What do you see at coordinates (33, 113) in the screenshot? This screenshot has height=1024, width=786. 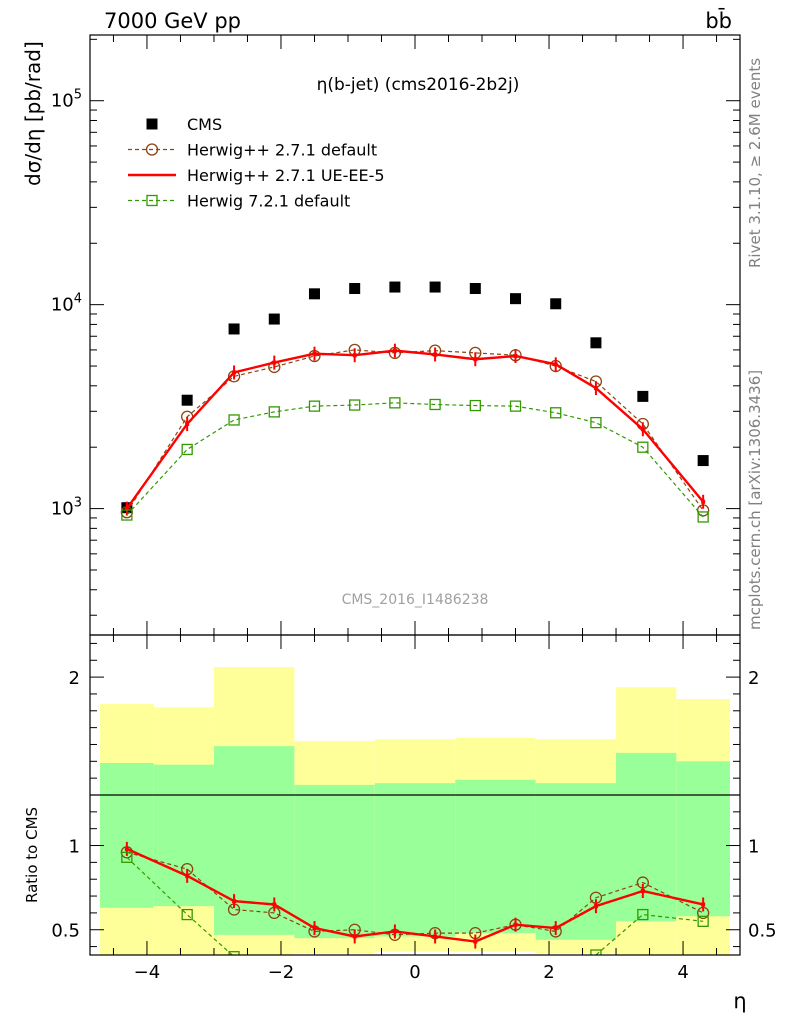 I see `y-axis-label-main: dσ/dη [pb/rad]` at bounding box center [33, 113].